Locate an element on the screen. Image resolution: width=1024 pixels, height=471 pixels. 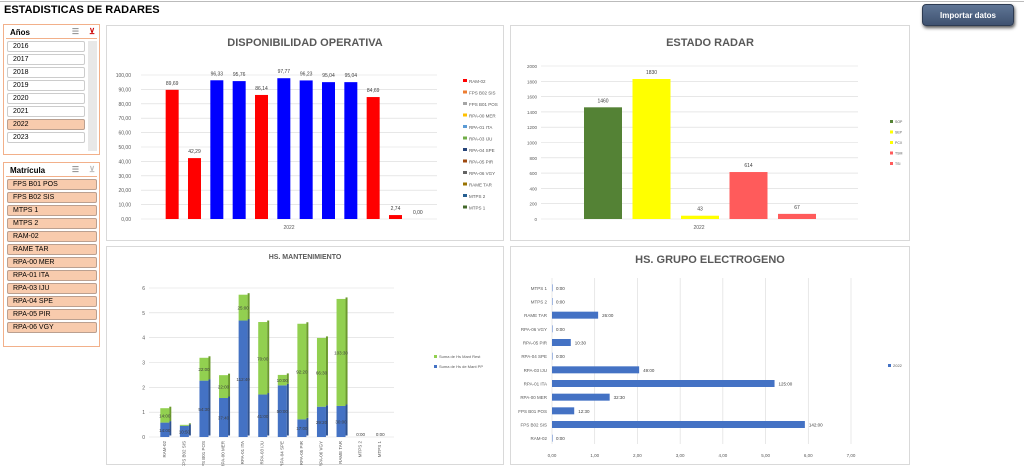
legend-label: TSI is located at coordinates (897, 164).